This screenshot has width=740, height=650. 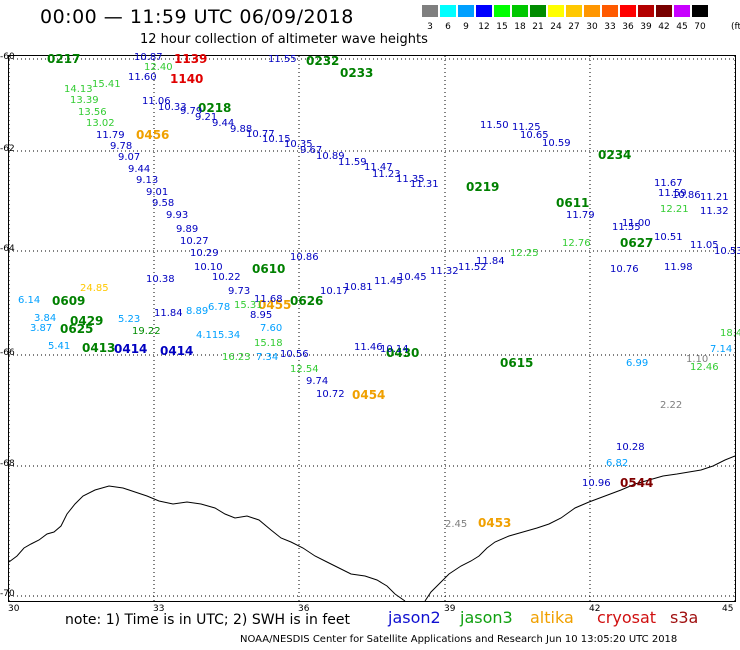 I want to click on track-time-label: 0626, so click(x=307, y=301).